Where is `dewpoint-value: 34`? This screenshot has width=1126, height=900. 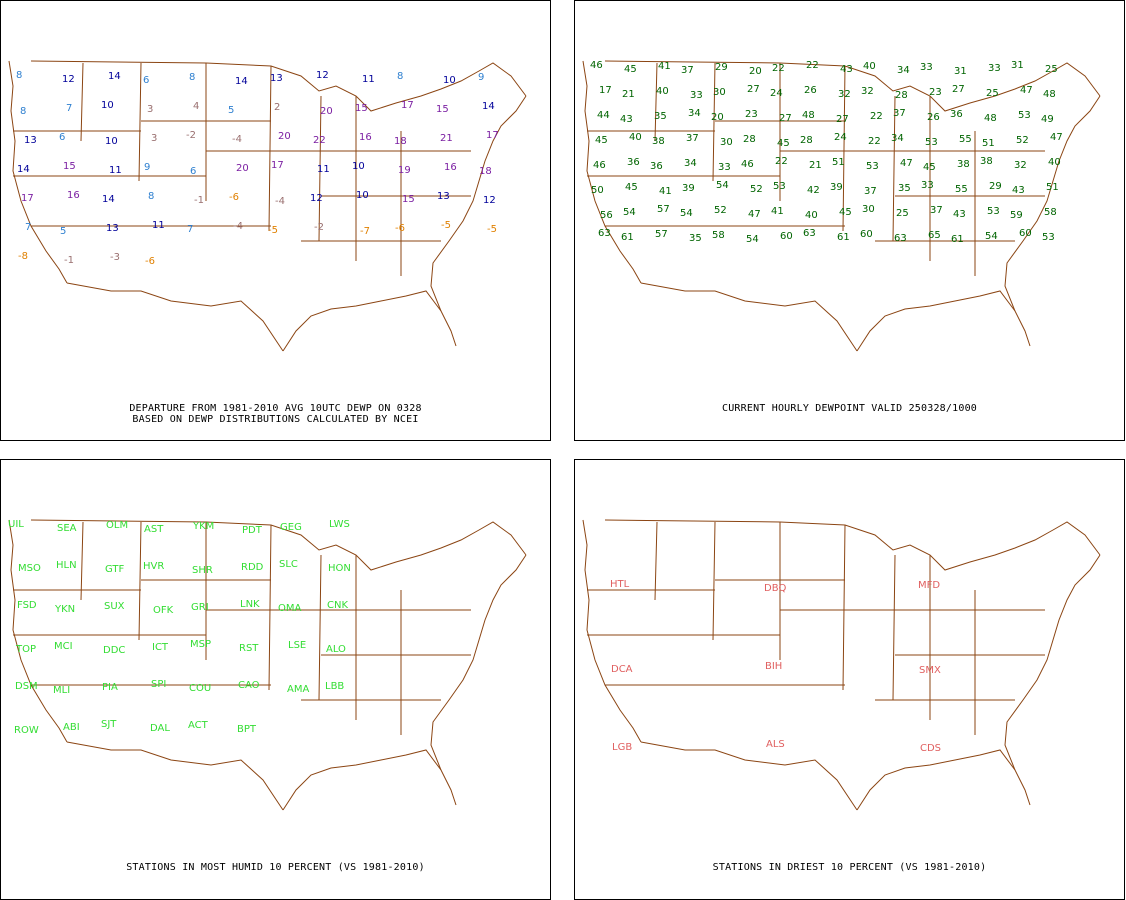 dewpoint-value: 34 is located at coordinates (694, 113).